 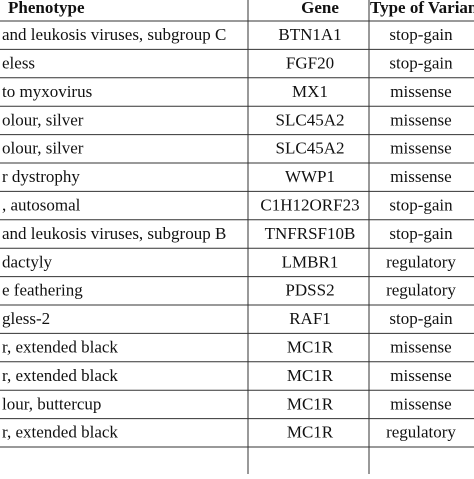 I want to click on table-cell: LMBR1, so click(x=310, y=261).